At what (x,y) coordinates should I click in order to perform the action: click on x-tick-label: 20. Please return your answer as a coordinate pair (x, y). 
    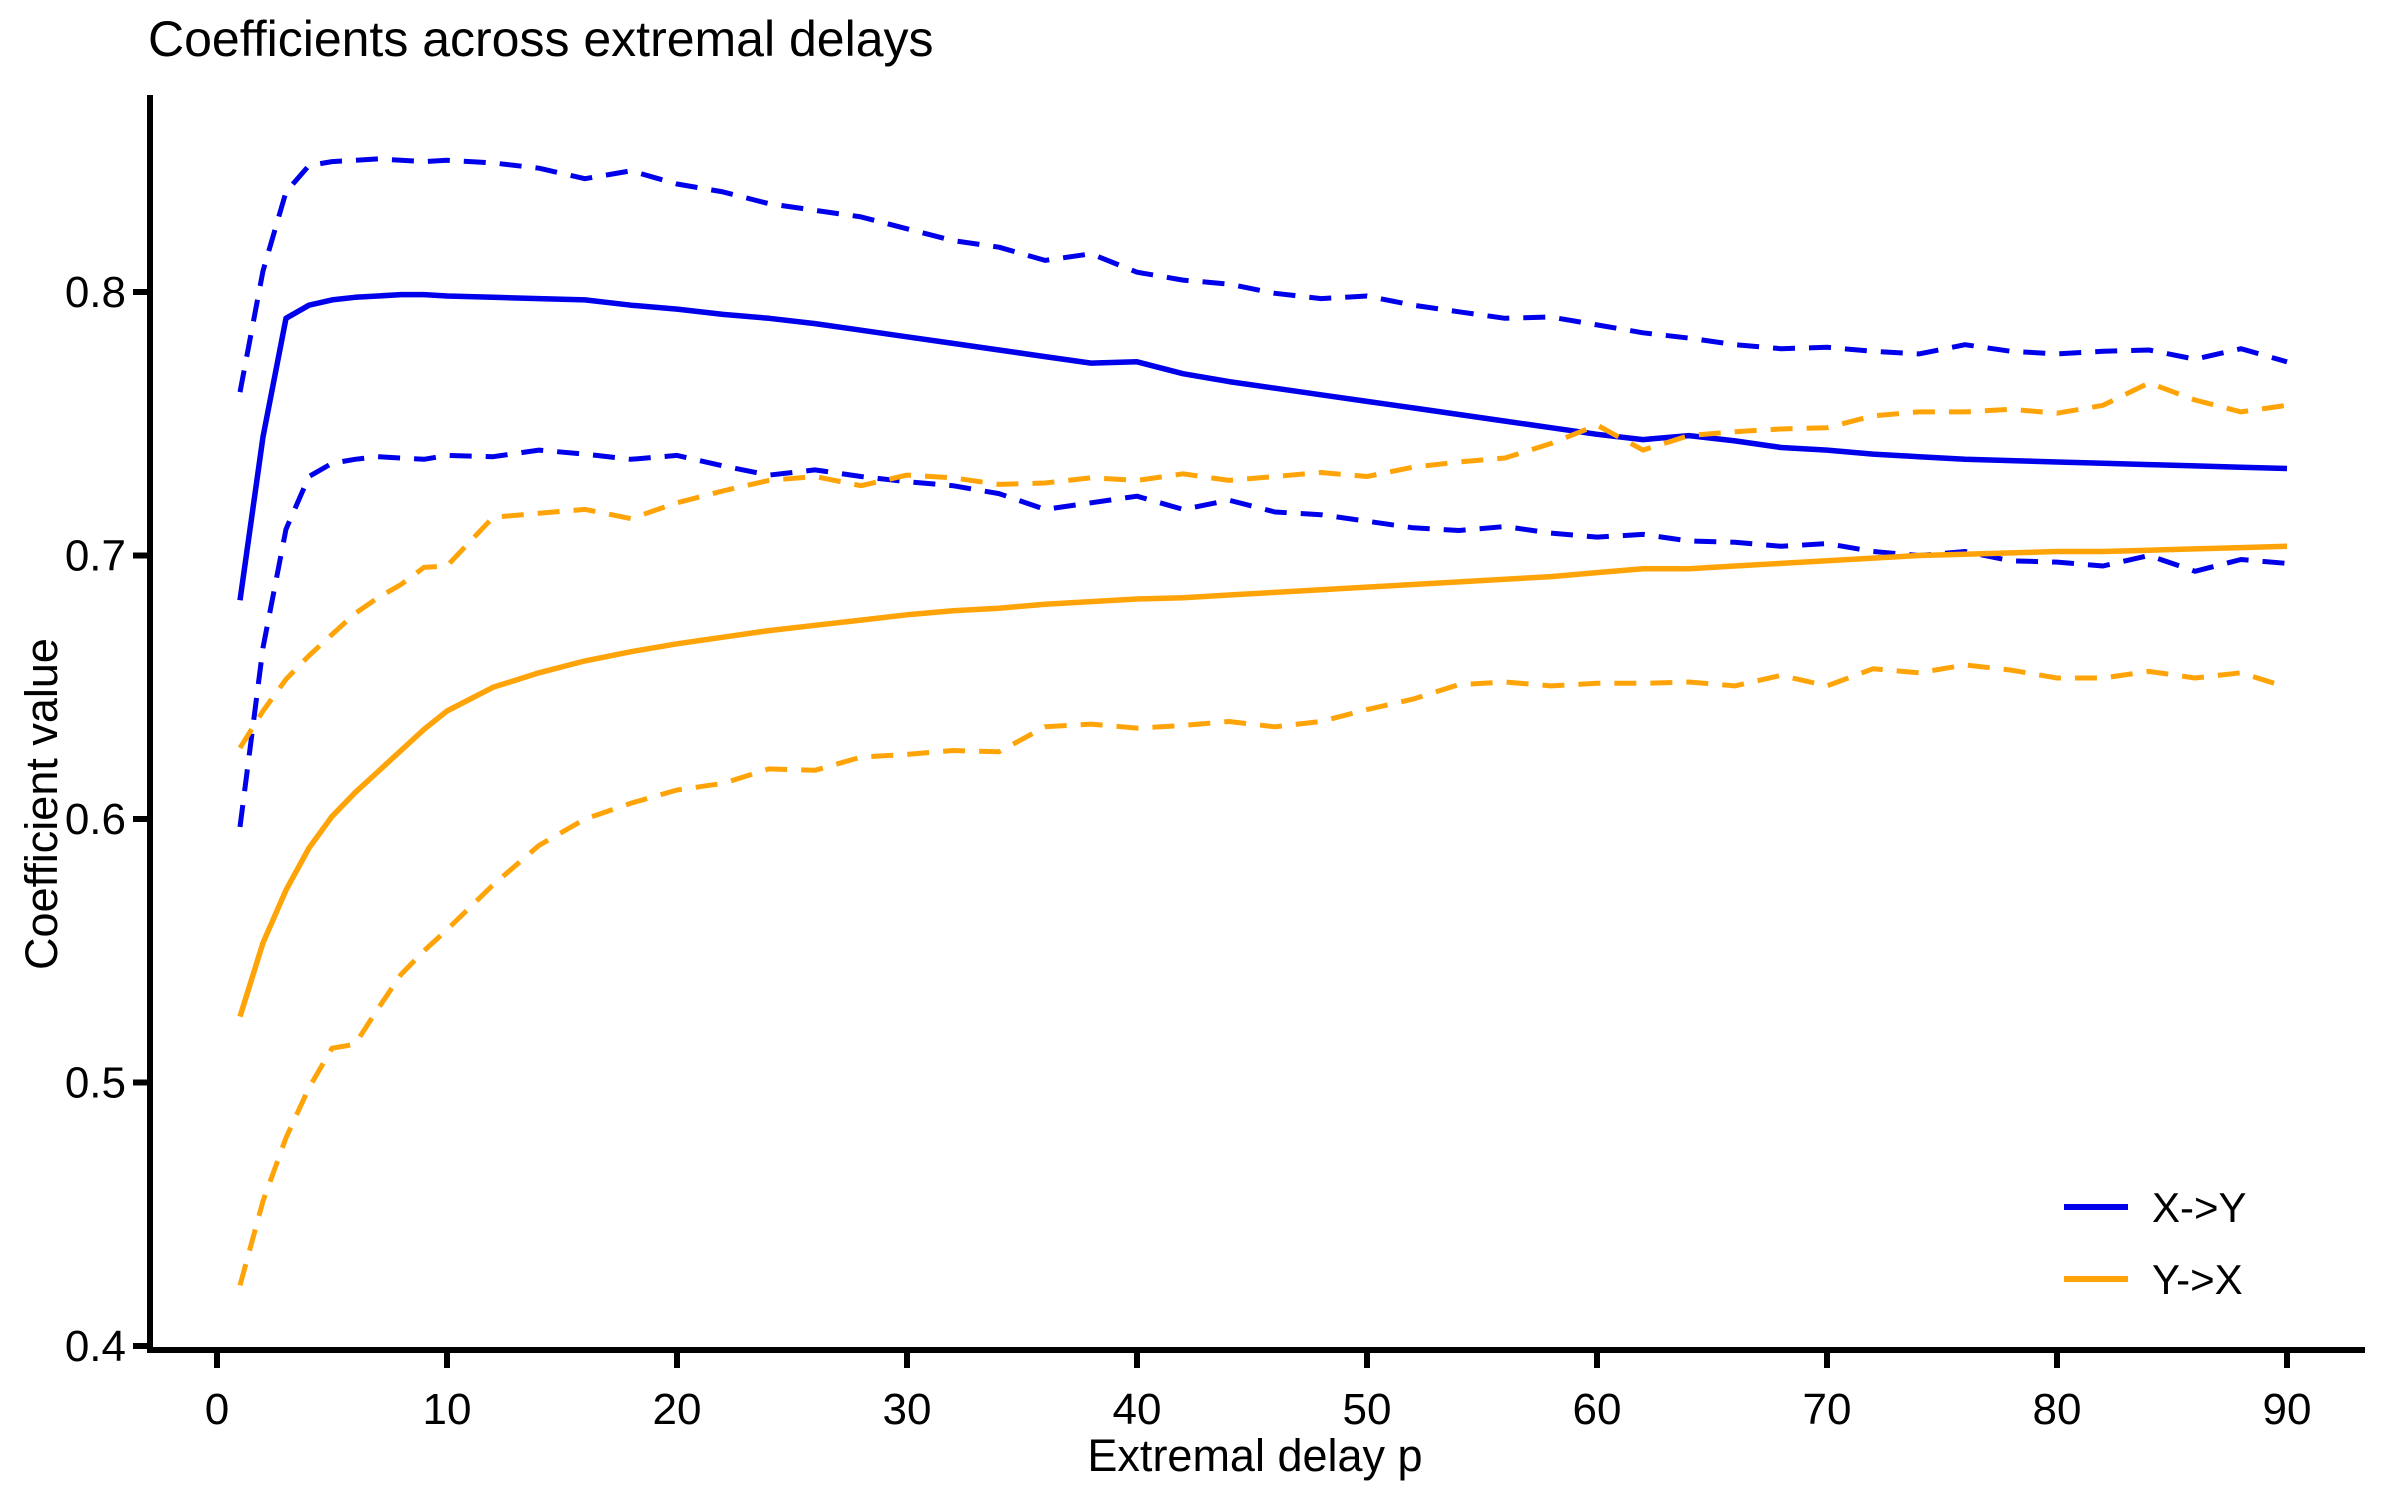
    Looking at the image, I should click on (677, 1409).